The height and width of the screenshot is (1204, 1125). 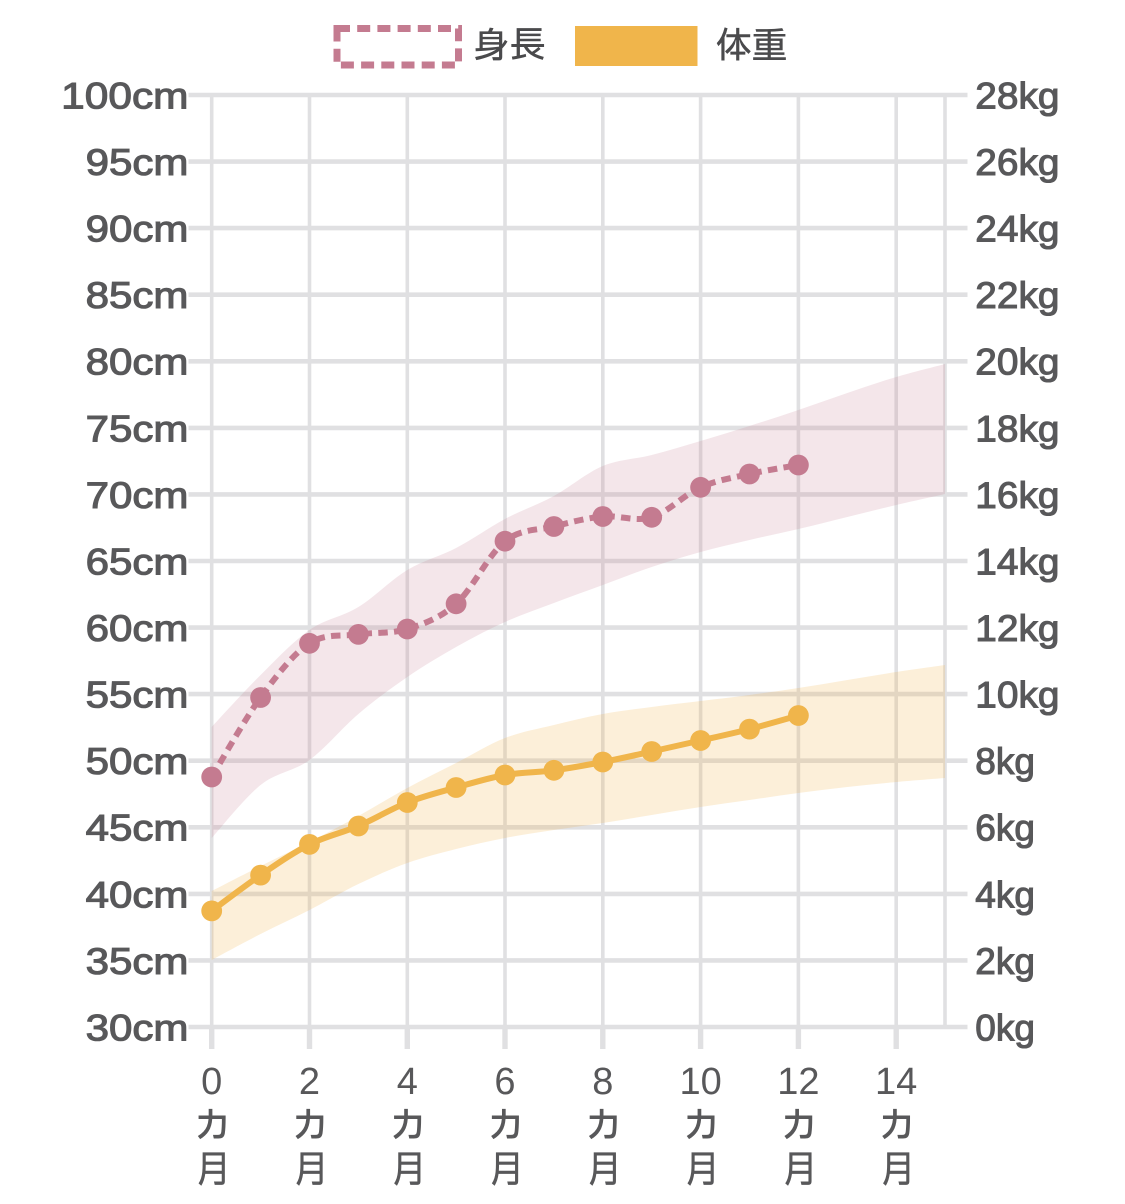 I want to click on svg-text: 14kg, so click(x=1017, y=561).